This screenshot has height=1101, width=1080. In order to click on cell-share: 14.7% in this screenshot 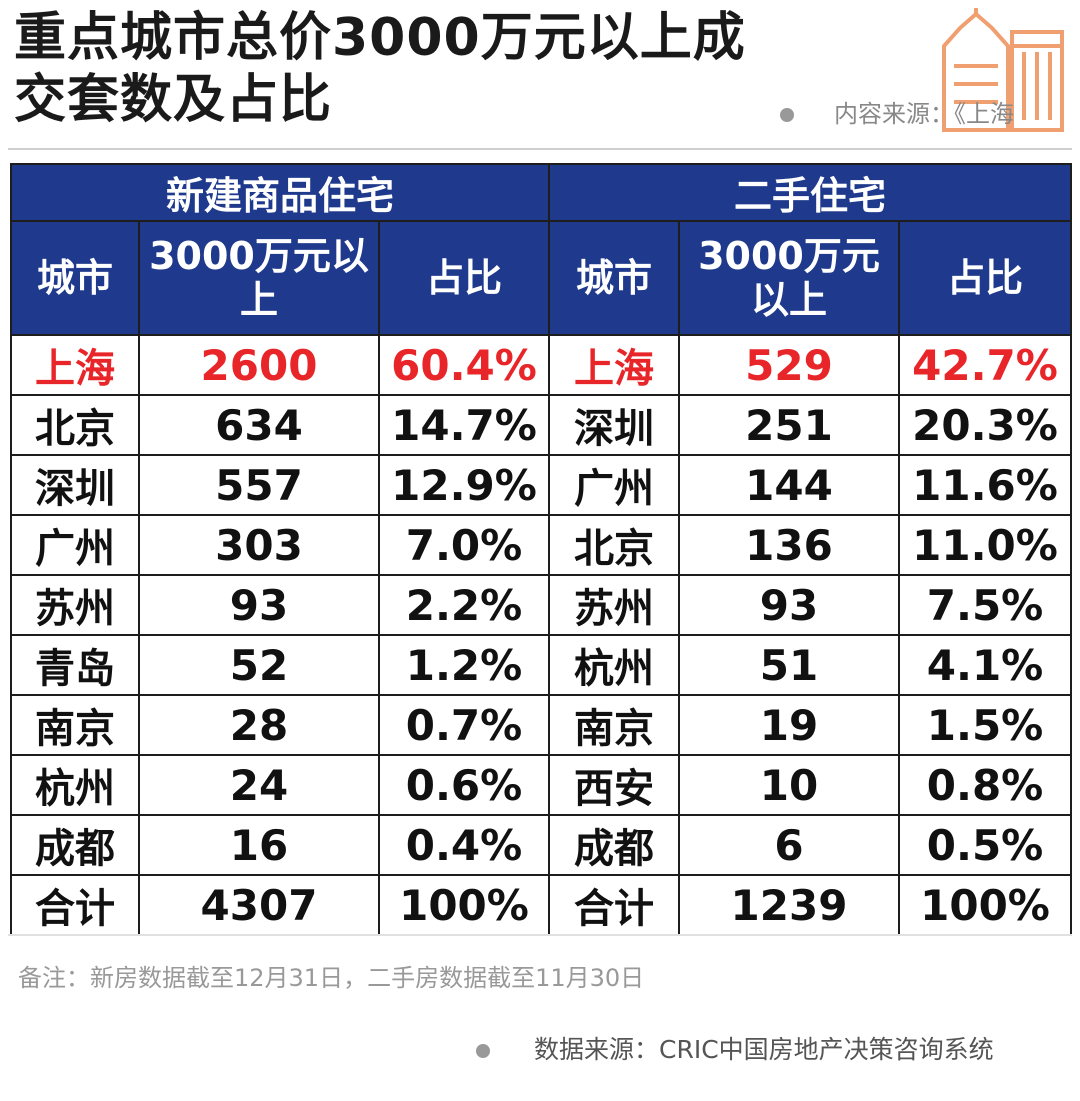, I will do `click(464, 425)`.